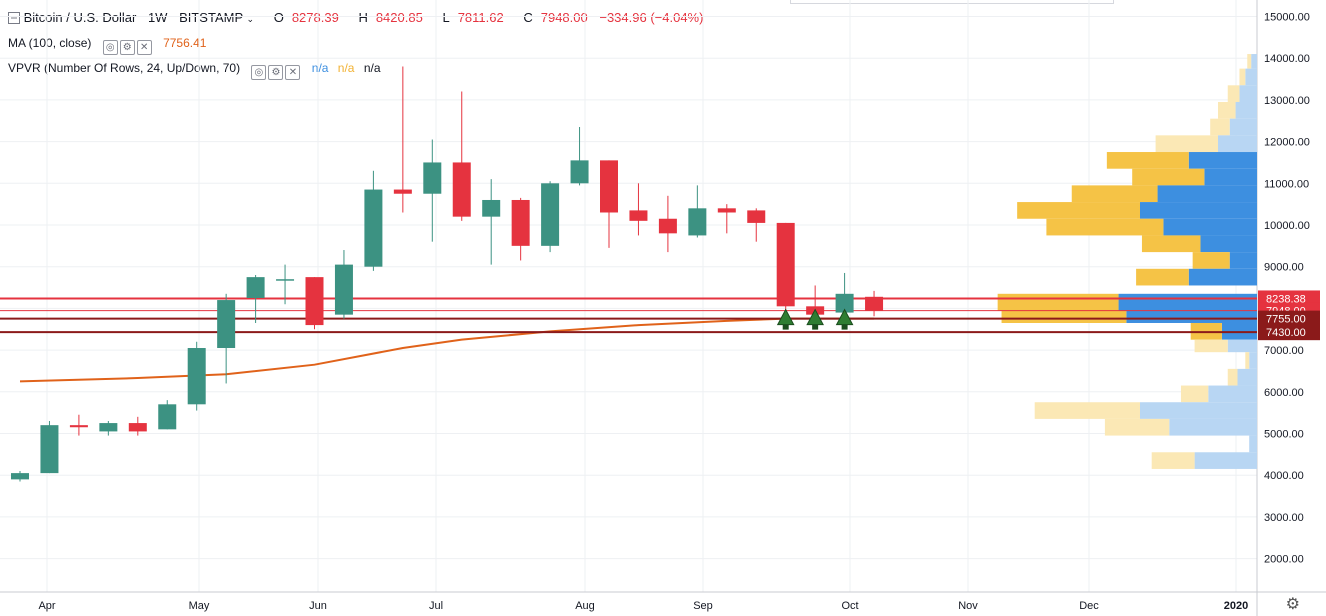  I want to click on chevron-down-icon: ⌄, so click(250, 19).